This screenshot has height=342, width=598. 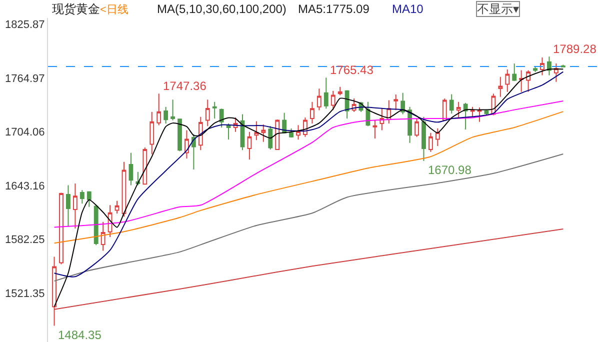 What do you see at coordinates (25, 240) in the screenshot?
I see `y-tick-label: 1582.25` at bounding box center [25, 240].